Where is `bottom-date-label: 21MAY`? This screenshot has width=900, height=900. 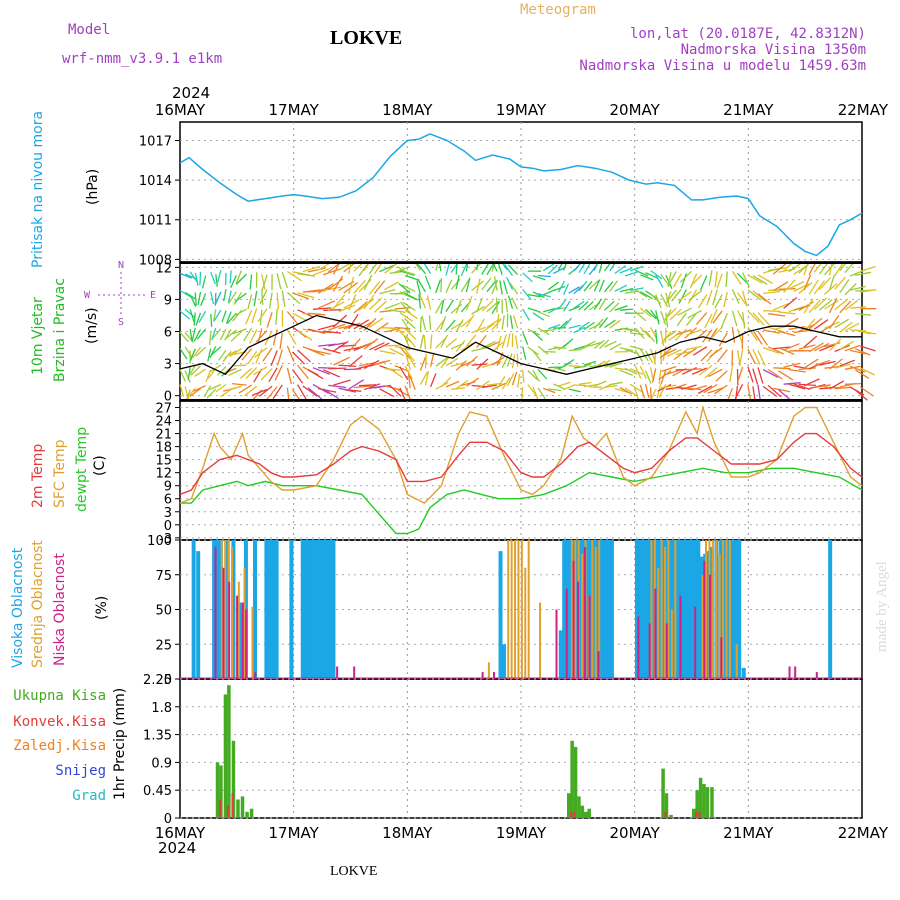
bottom-date-label: 21MAY is located at coordinates (748, 833).